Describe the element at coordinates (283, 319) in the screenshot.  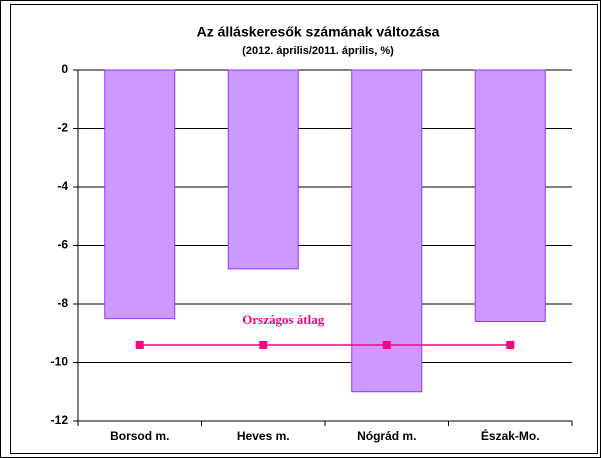
I see `average-label: Országos átlag` at that location.